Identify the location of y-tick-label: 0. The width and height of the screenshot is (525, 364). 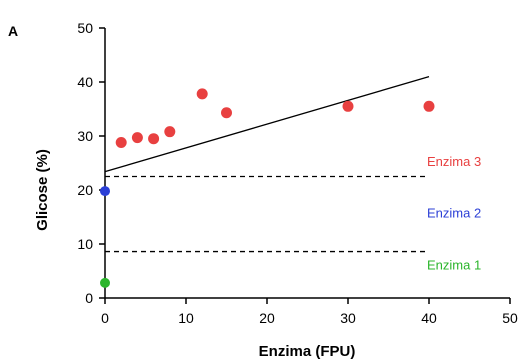
(89, 298).